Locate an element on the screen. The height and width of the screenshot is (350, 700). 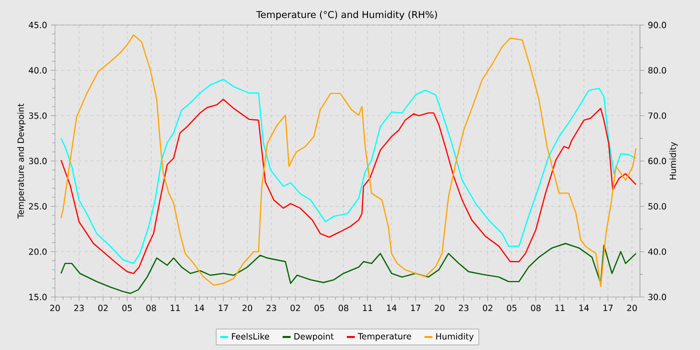
y-tick-label: 20.0 is located at coordinates (38, 251).